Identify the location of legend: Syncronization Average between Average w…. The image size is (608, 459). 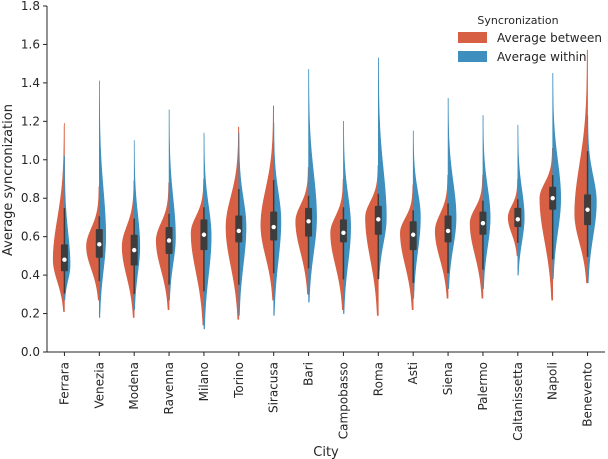
(530, 39).